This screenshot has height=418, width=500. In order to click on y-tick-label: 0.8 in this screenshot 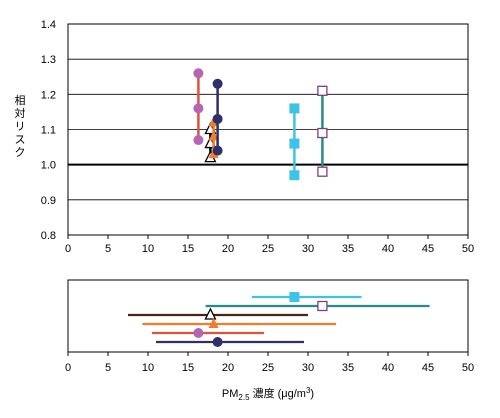, I will do `click(48, 236)`.